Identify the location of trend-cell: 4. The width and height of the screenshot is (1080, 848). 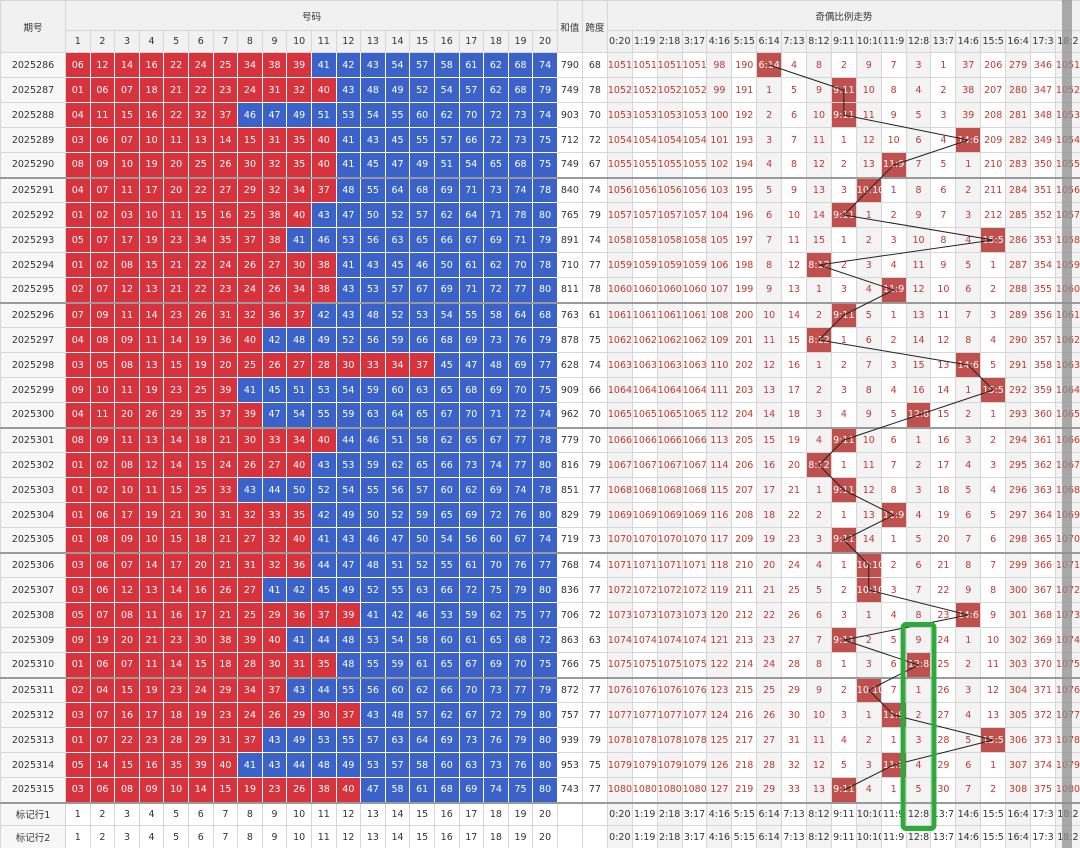
(819, 564).